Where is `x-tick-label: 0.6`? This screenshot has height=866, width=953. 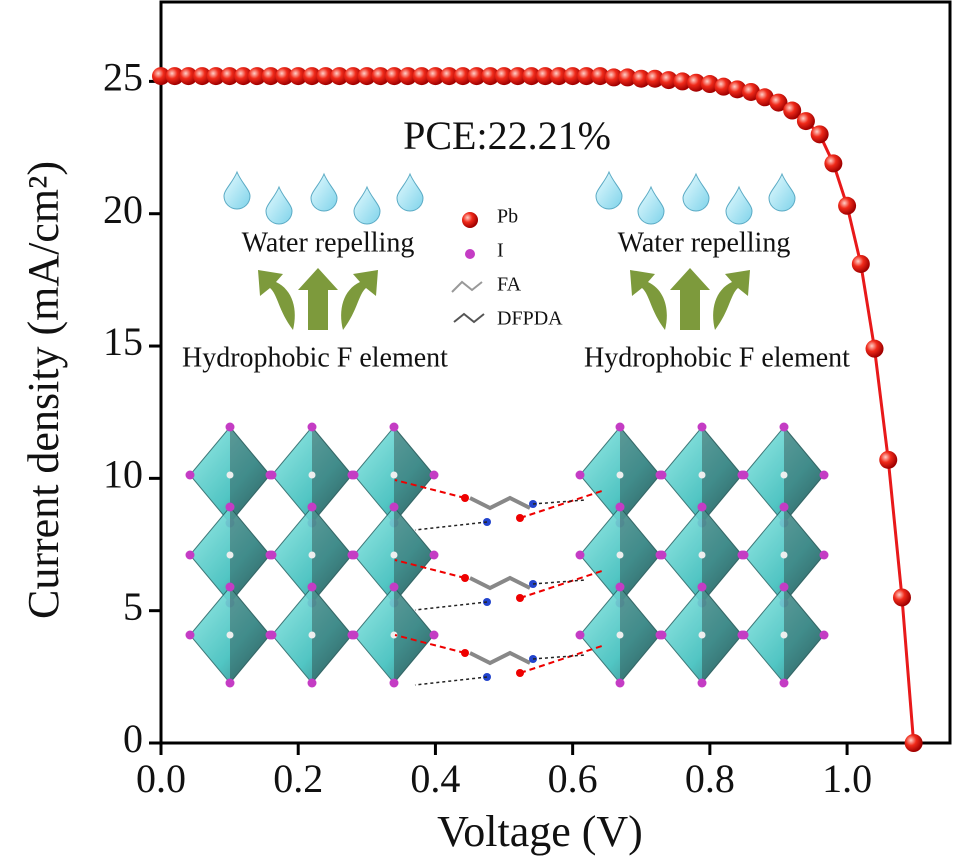
x-tick-label: 0.6 is located at coordinates (573, 778).